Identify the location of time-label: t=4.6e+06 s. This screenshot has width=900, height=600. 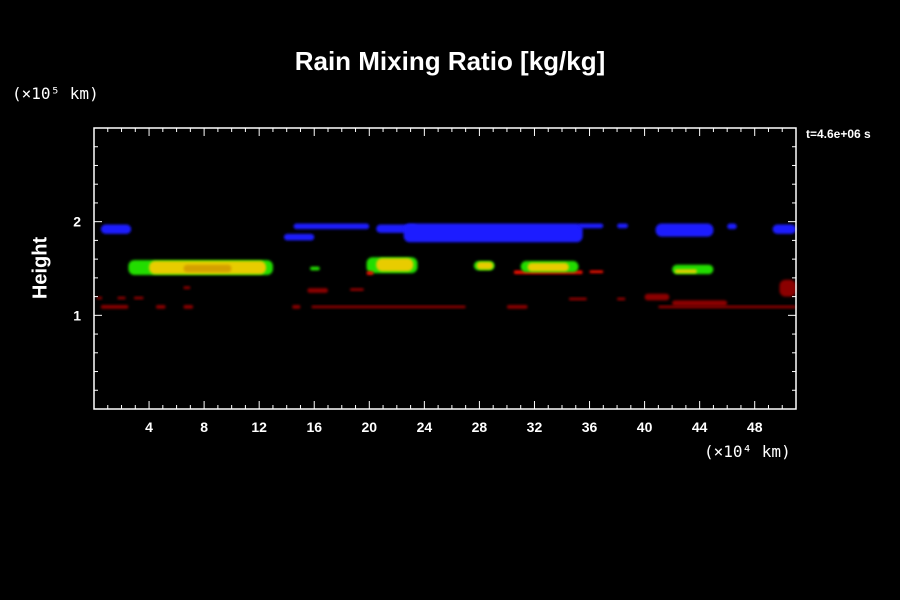
(838, 134).